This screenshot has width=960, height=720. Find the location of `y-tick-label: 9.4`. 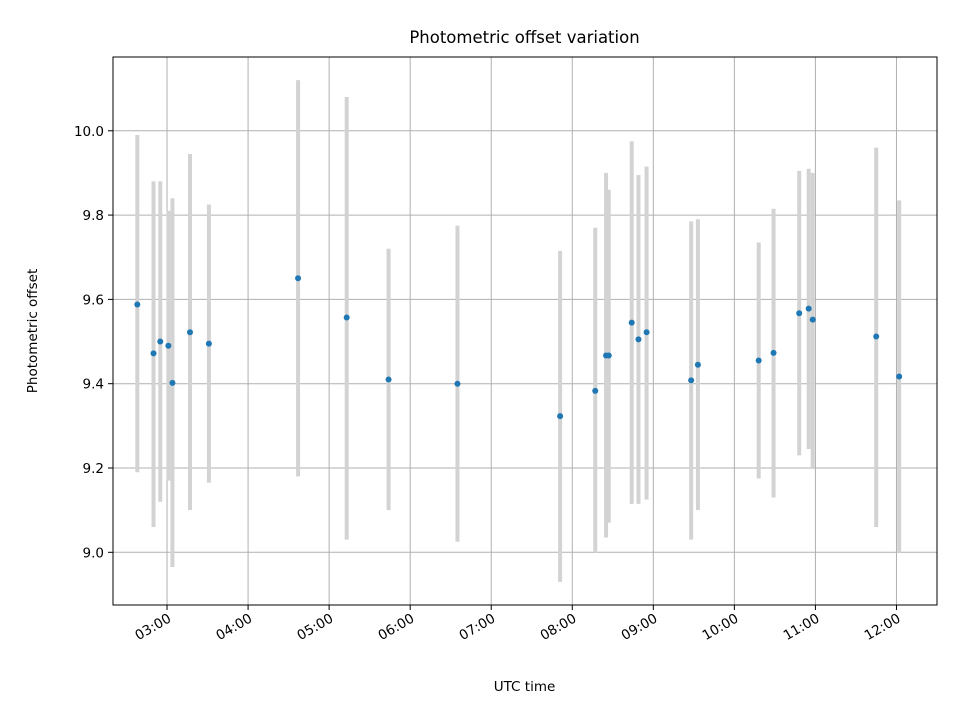

y-tick-label: 9.4 is located at coordinates (93, 385).